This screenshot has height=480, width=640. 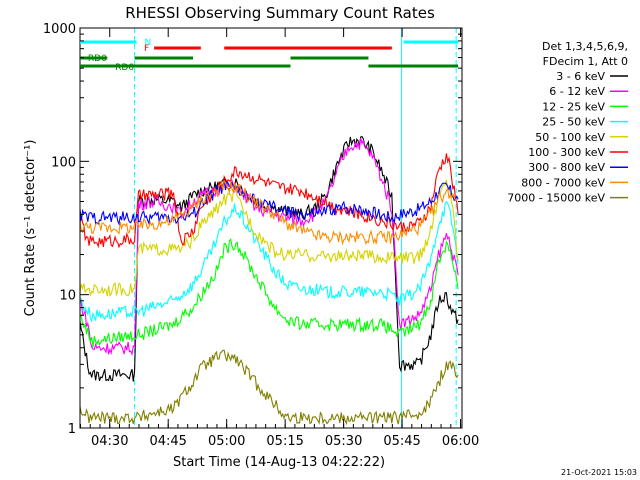 I want to click on legend-header-line-2: FDecim 1, Att 0, so click(x=585, y=61).